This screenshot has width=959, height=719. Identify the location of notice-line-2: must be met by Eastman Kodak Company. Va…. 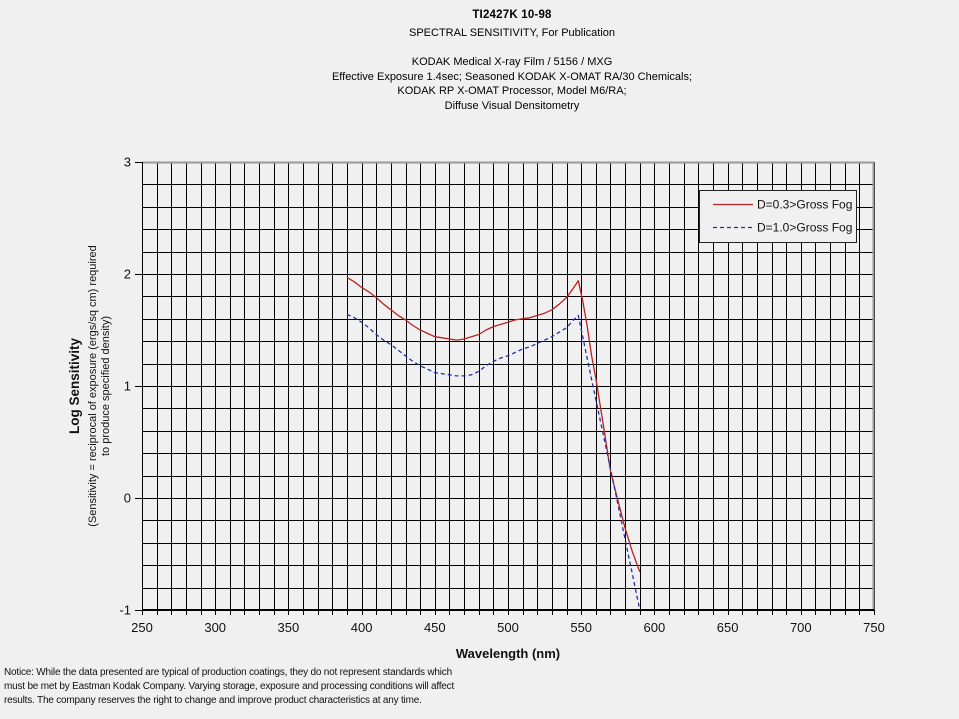
(229, 686).